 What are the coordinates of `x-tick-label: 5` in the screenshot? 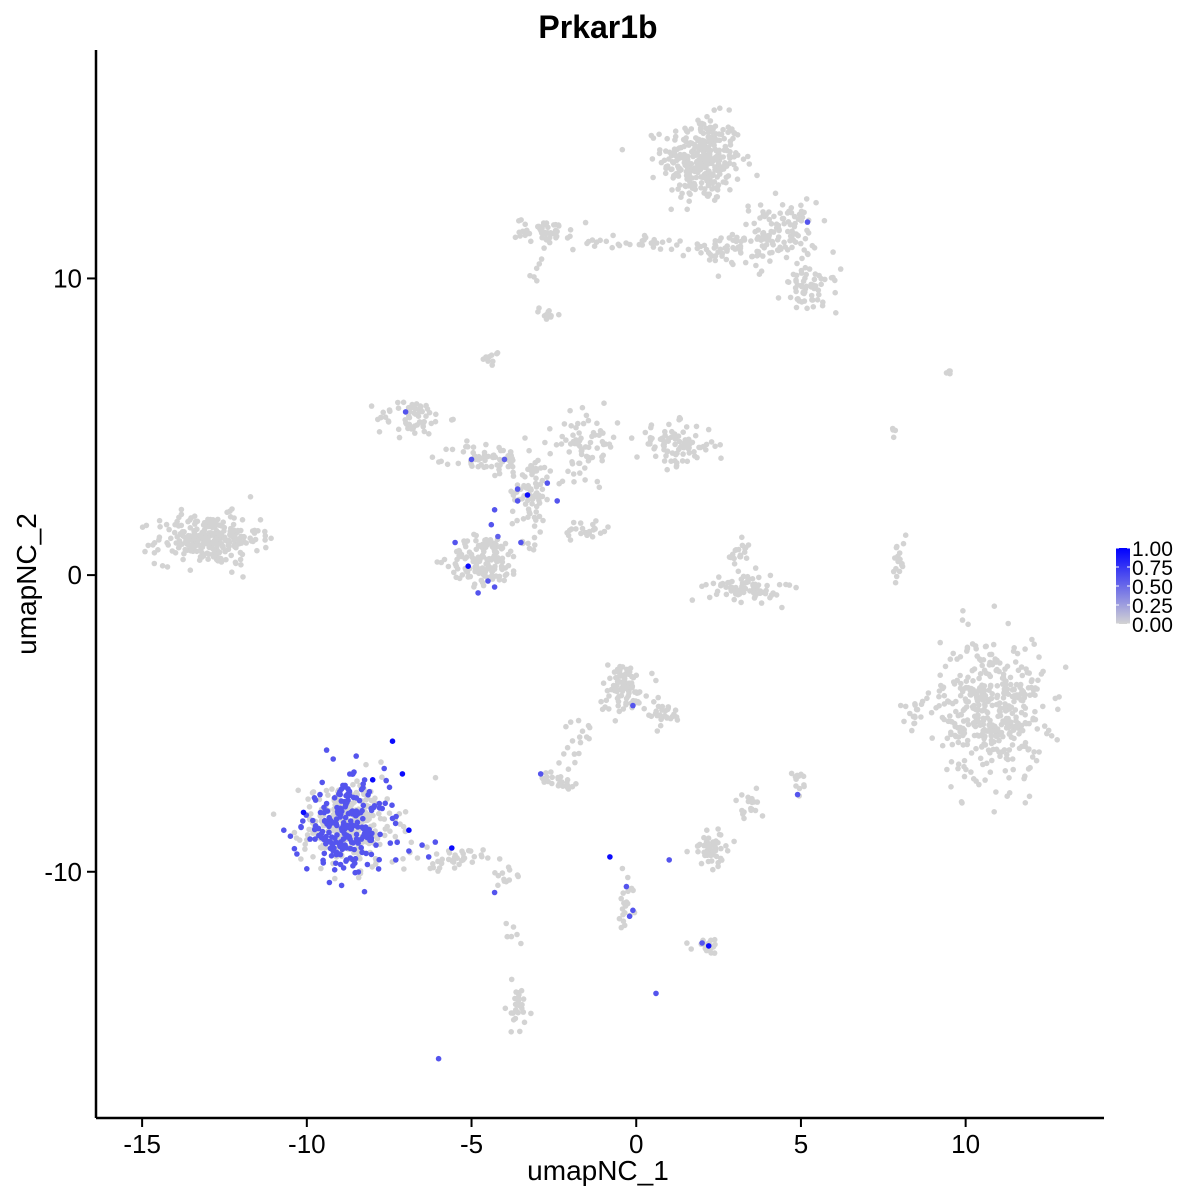 It's located at (801, 1144).